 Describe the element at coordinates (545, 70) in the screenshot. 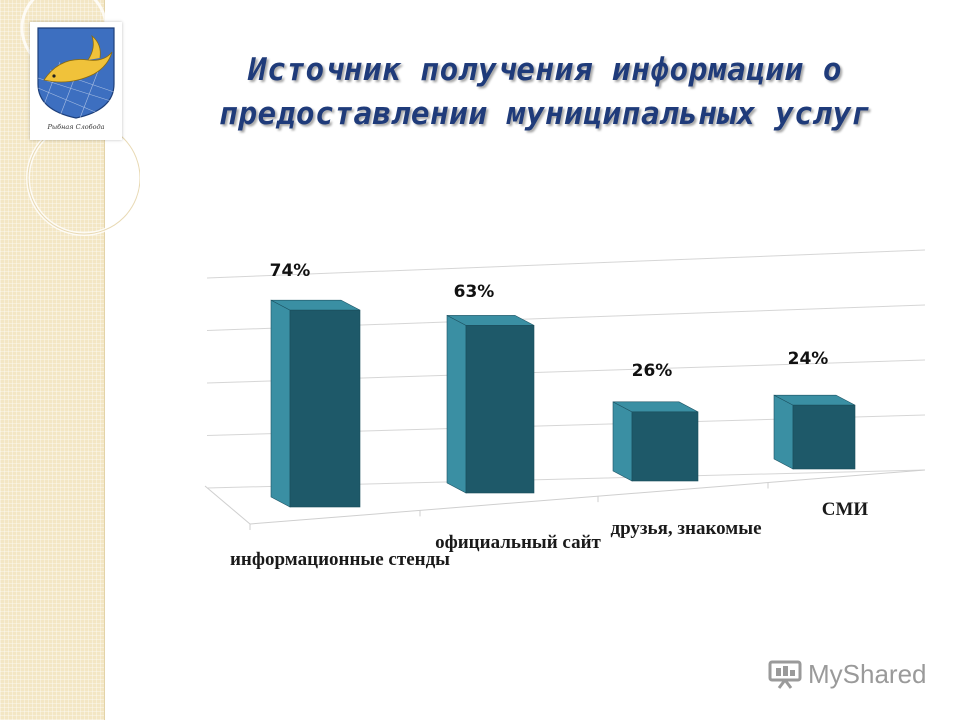

I see `slide-title-line-1: Источник получения информации о` at that location.